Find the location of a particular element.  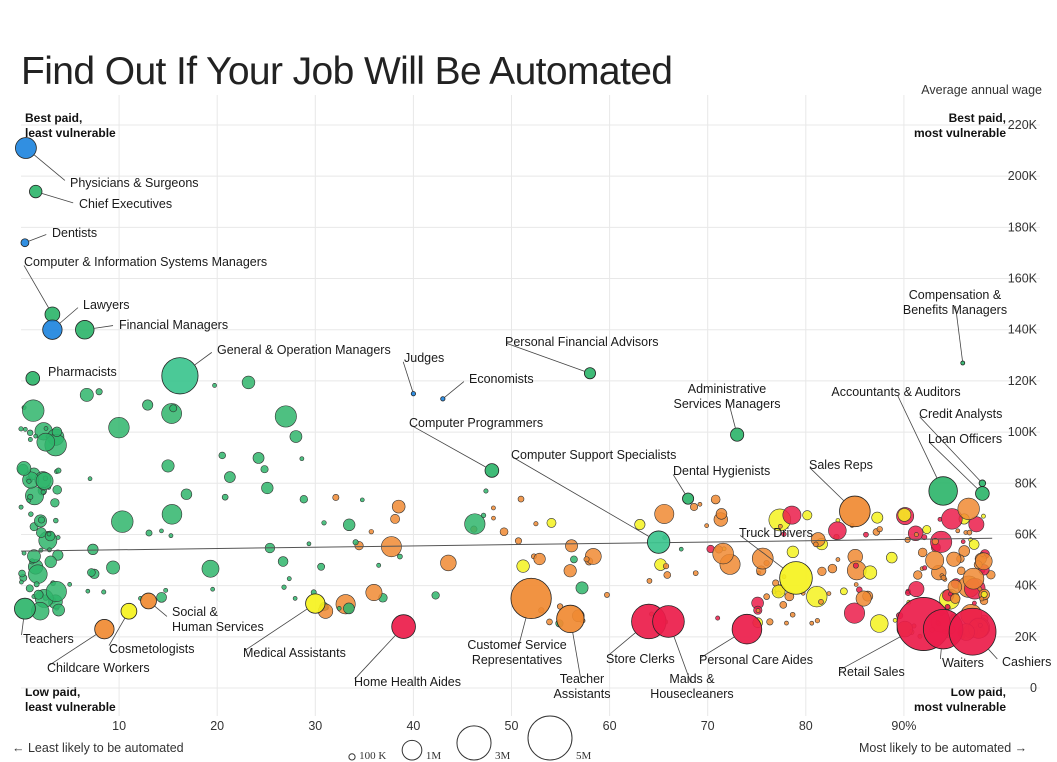

point-label: Sales Reps is located at coordinates (841, 465).